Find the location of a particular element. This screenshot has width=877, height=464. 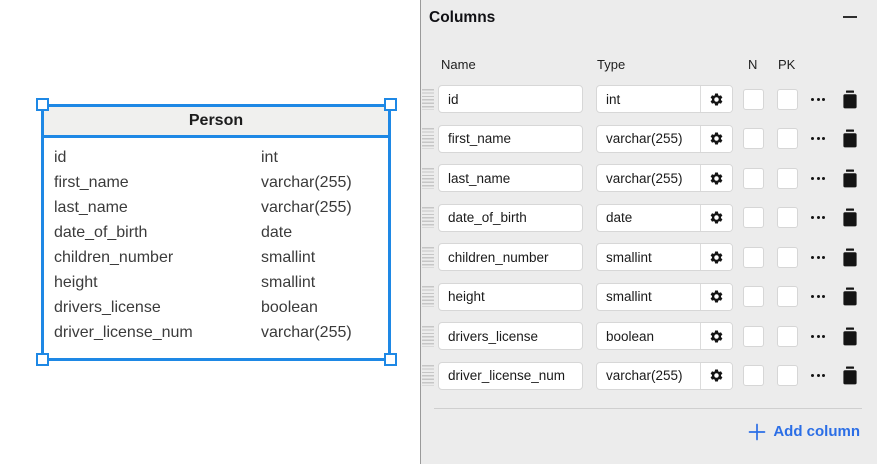

column-row-height: smallint is located at coordinates (649, 296).